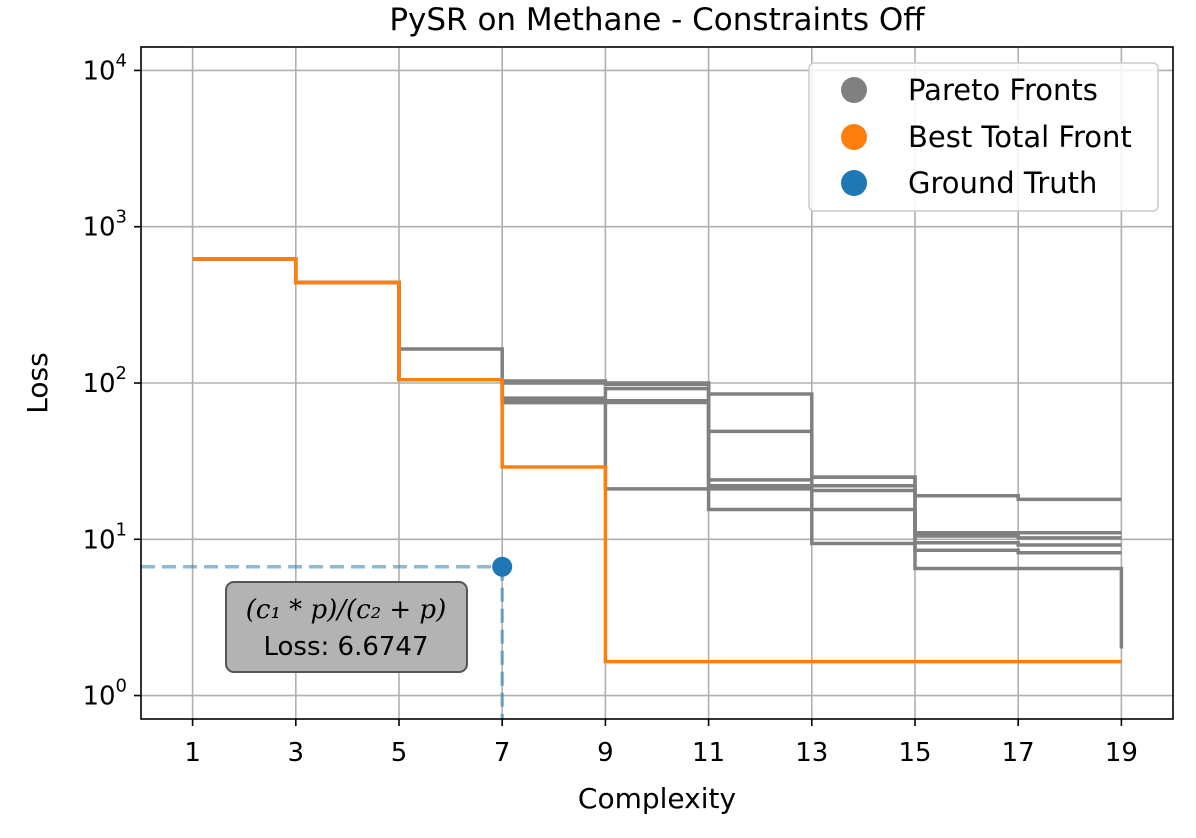 Image resolution: width=1196 pixels, height=838 pixels. What do you see at coordinates (1121, 753) in the screenshot?
I see `x-tick-label-9: 19` at bounding box center [1121, 753].